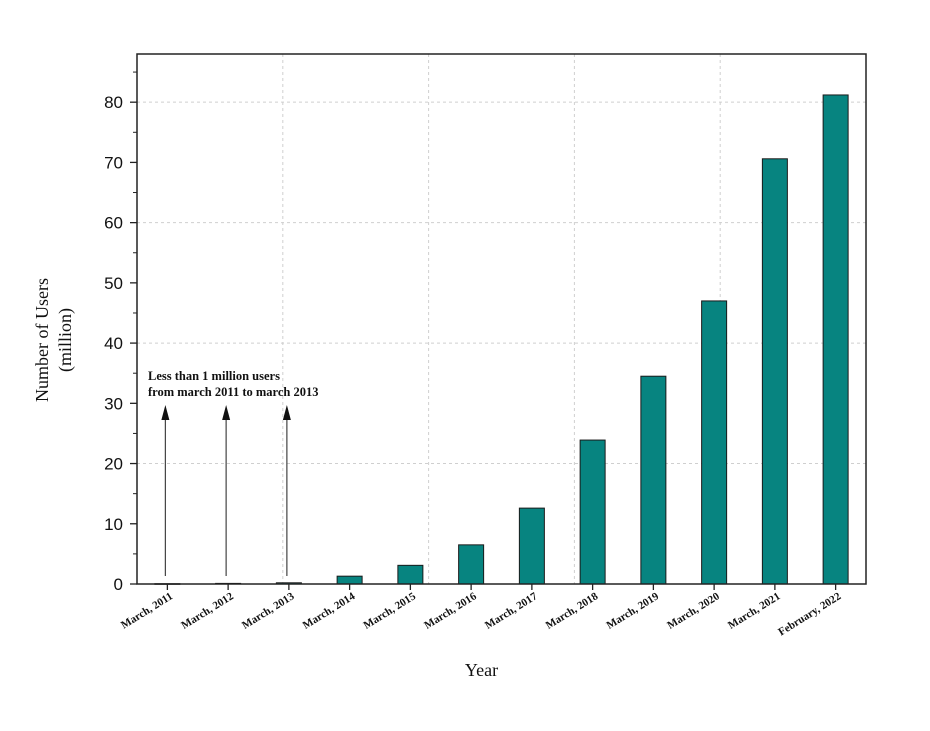  Describe the element at coordinates (693, 611) in the screenshot. I see `x-tick-label: March, 2020` at that location.